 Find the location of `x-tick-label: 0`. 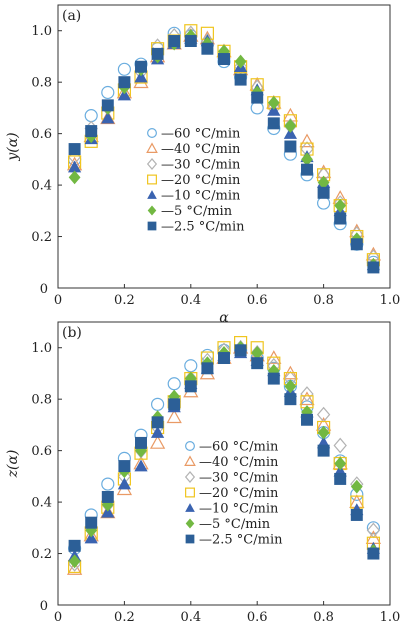

x-tick-label: 0 is located at coordinates (58, 300).